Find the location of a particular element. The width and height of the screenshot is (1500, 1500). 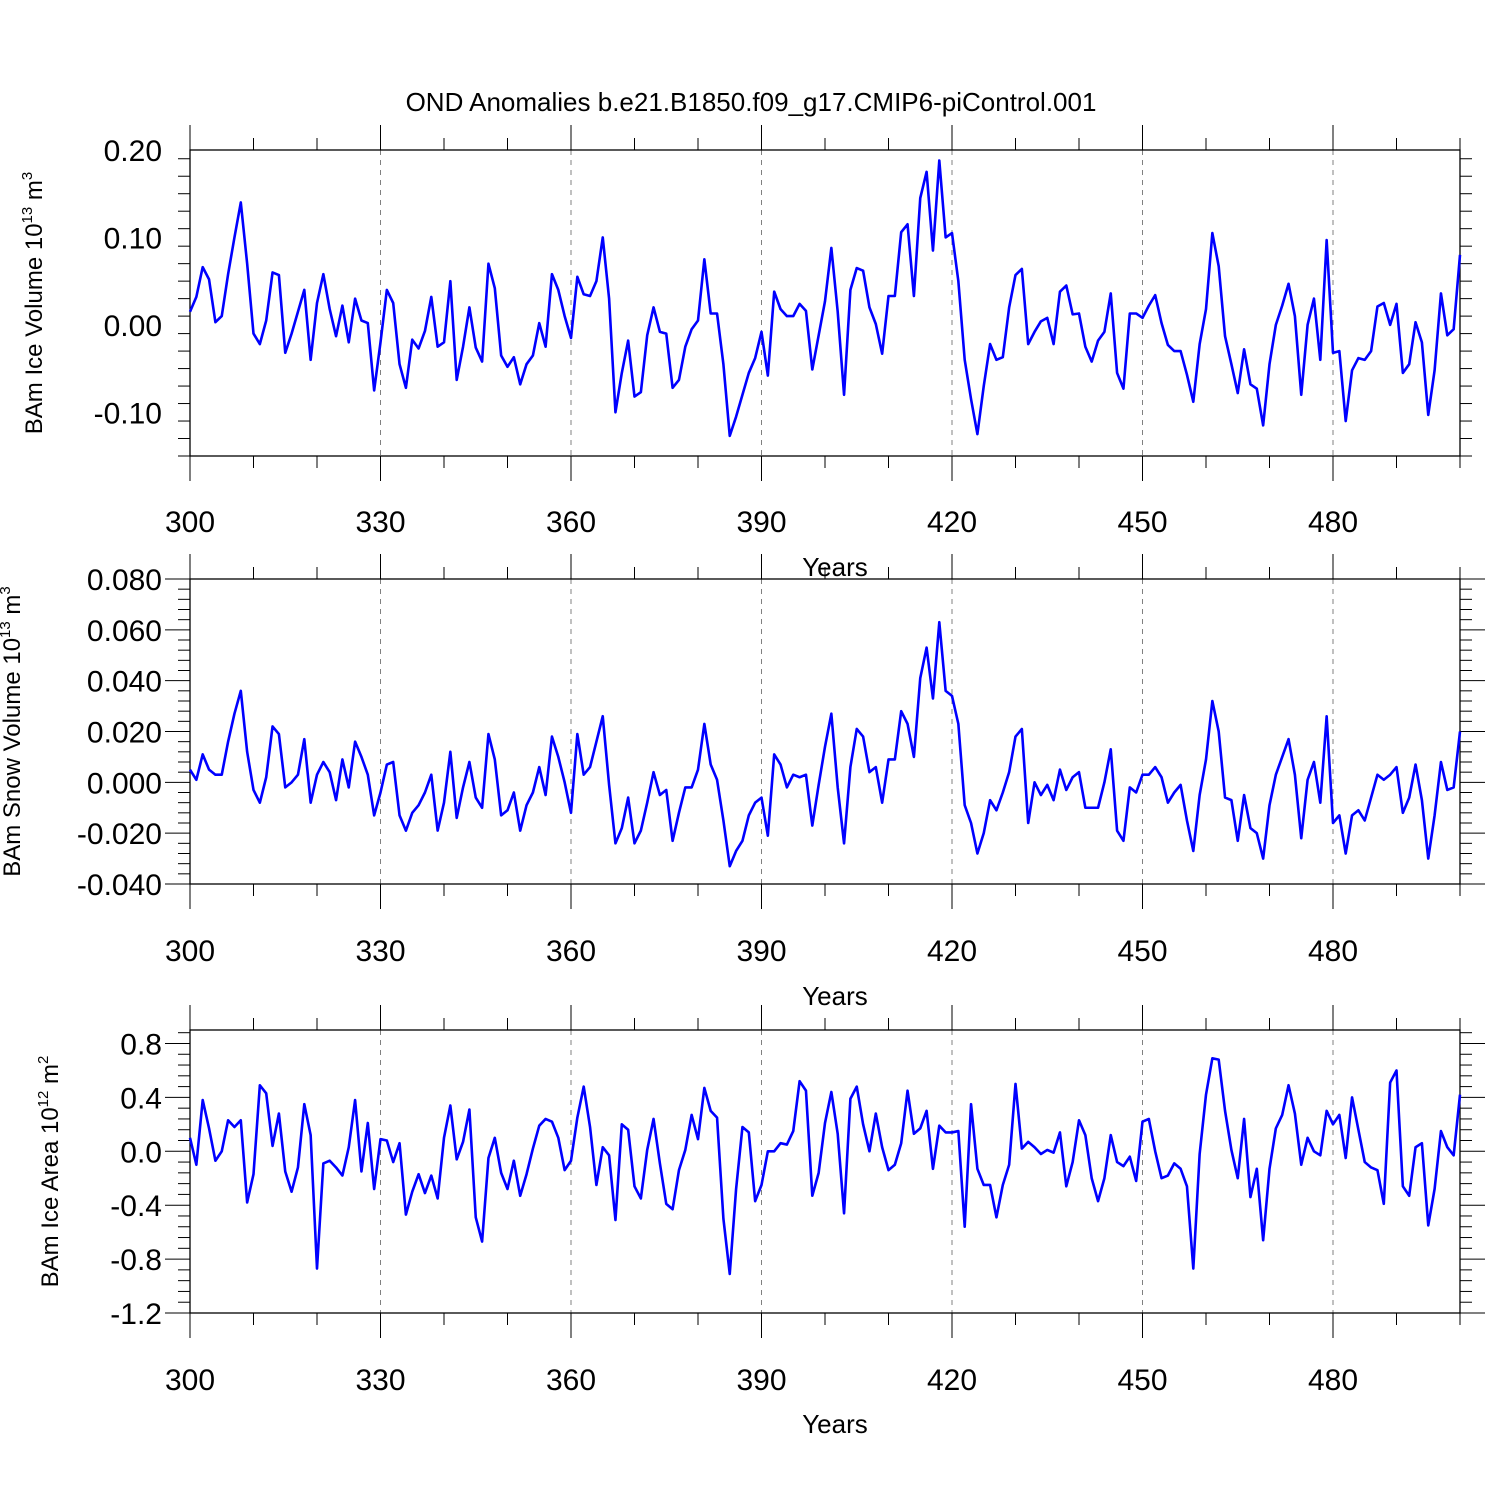

y-tick-label: 0.8 is located at coordinates (141, 1044).